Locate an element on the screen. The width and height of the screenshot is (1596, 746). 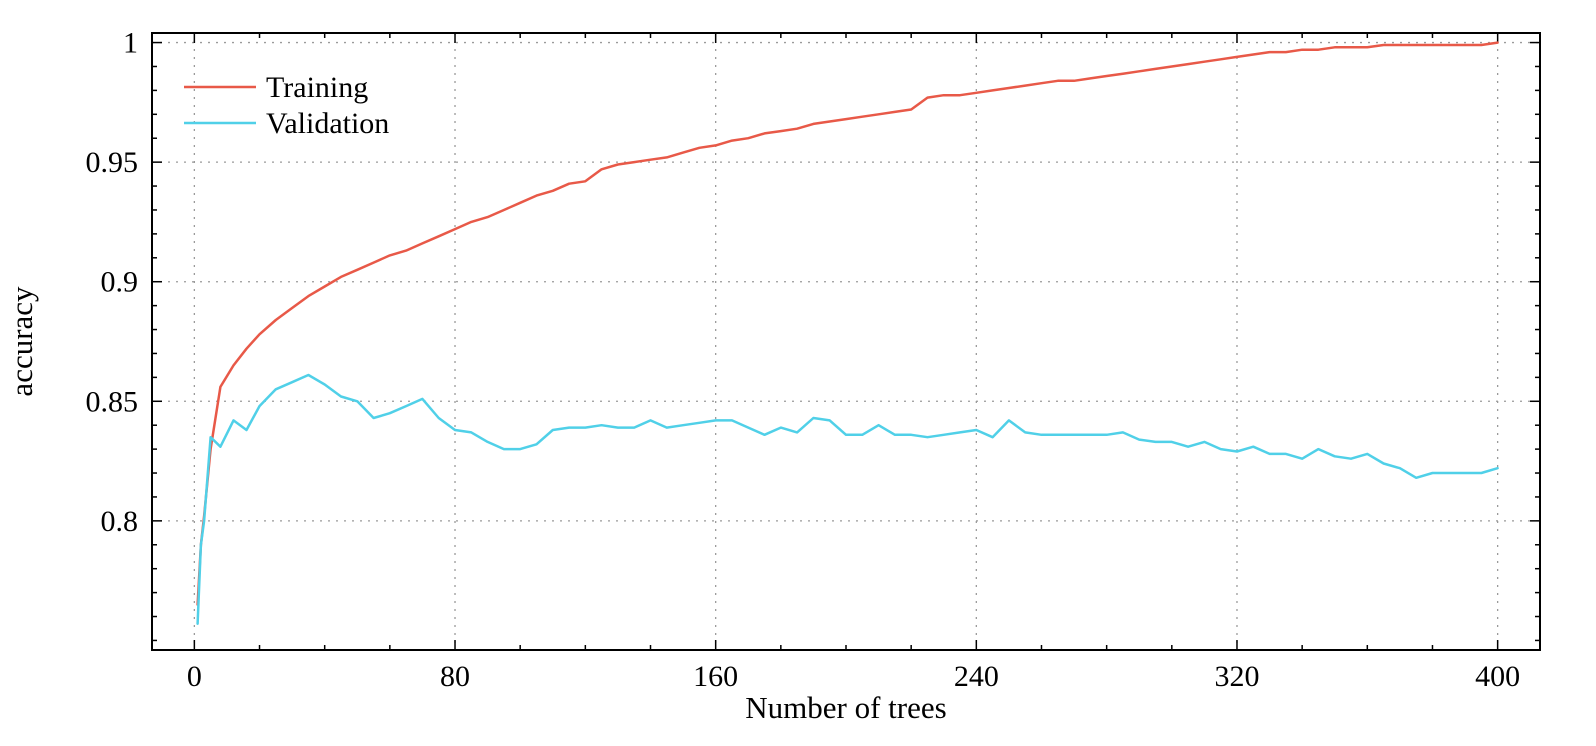
legend-label: Validation is located at coordinates (327, 123).